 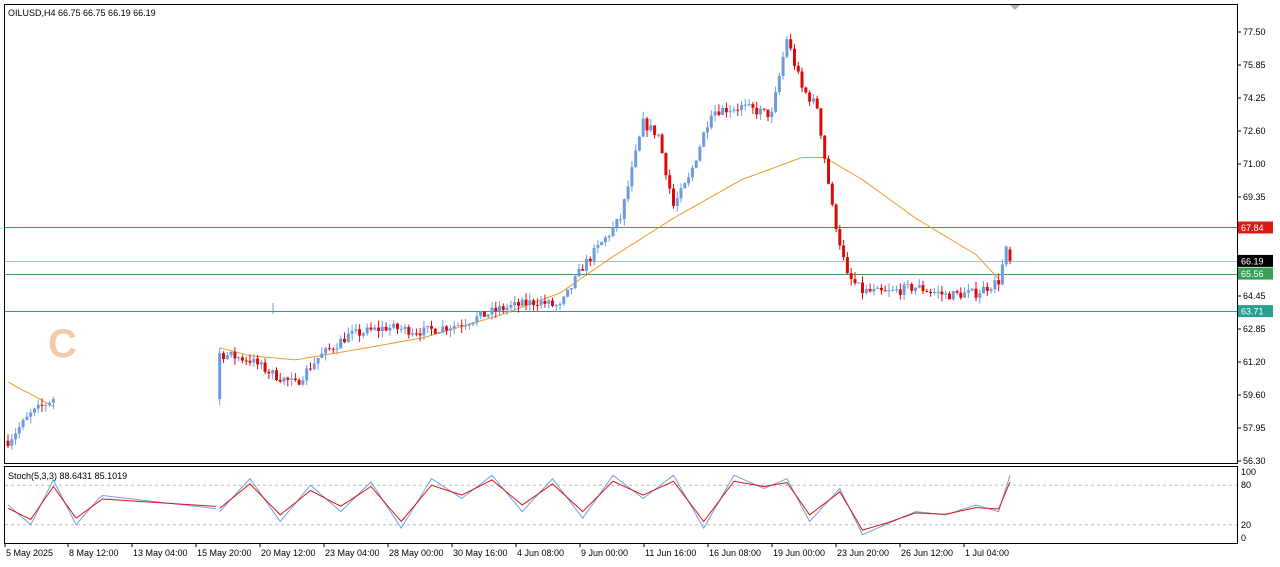 I want to click on price-tick-label: 64.45, so click(x=1254, y=296).